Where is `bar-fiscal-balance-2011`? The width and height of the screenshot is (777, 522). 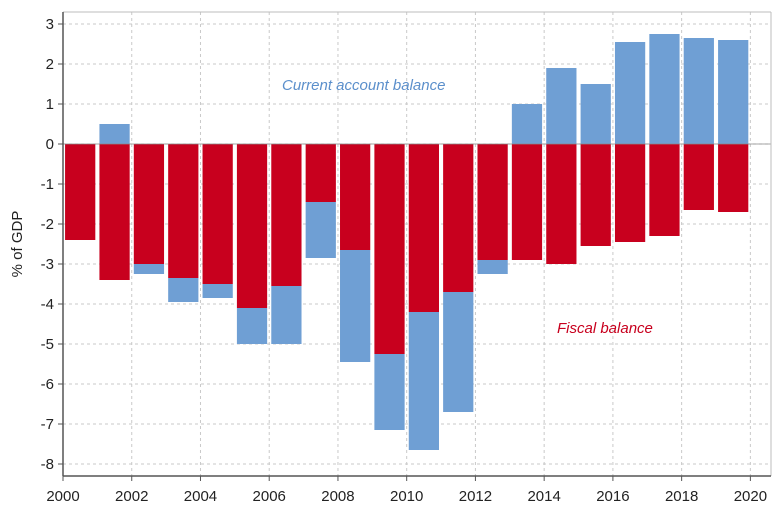
bar-fiscal-balance-2011 is located at coordinates (458, 218).